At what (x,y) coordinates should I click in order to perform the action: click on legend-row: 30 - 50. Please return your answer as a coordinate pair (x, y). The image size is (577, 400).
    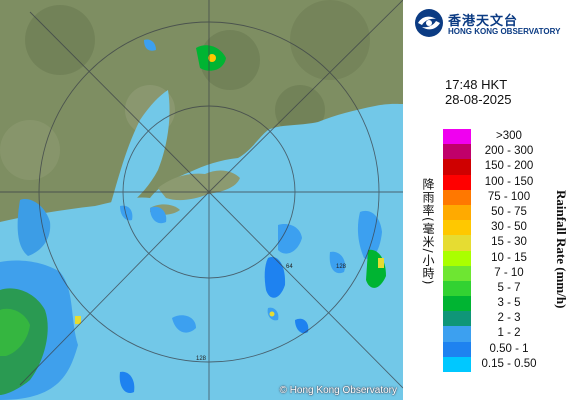
    Looking at the image, I should click on (503, 228).